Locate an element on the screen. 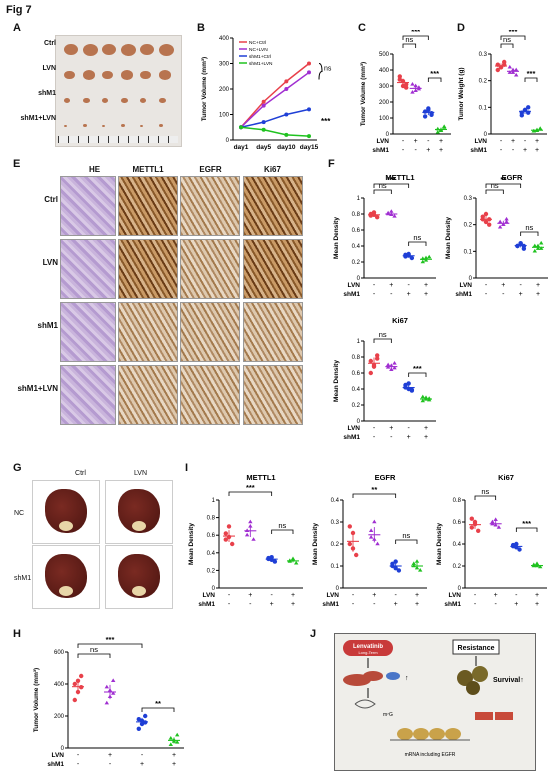  y-axis-label: Tumor Volume (mm³) is located at coordinates (204, 89).